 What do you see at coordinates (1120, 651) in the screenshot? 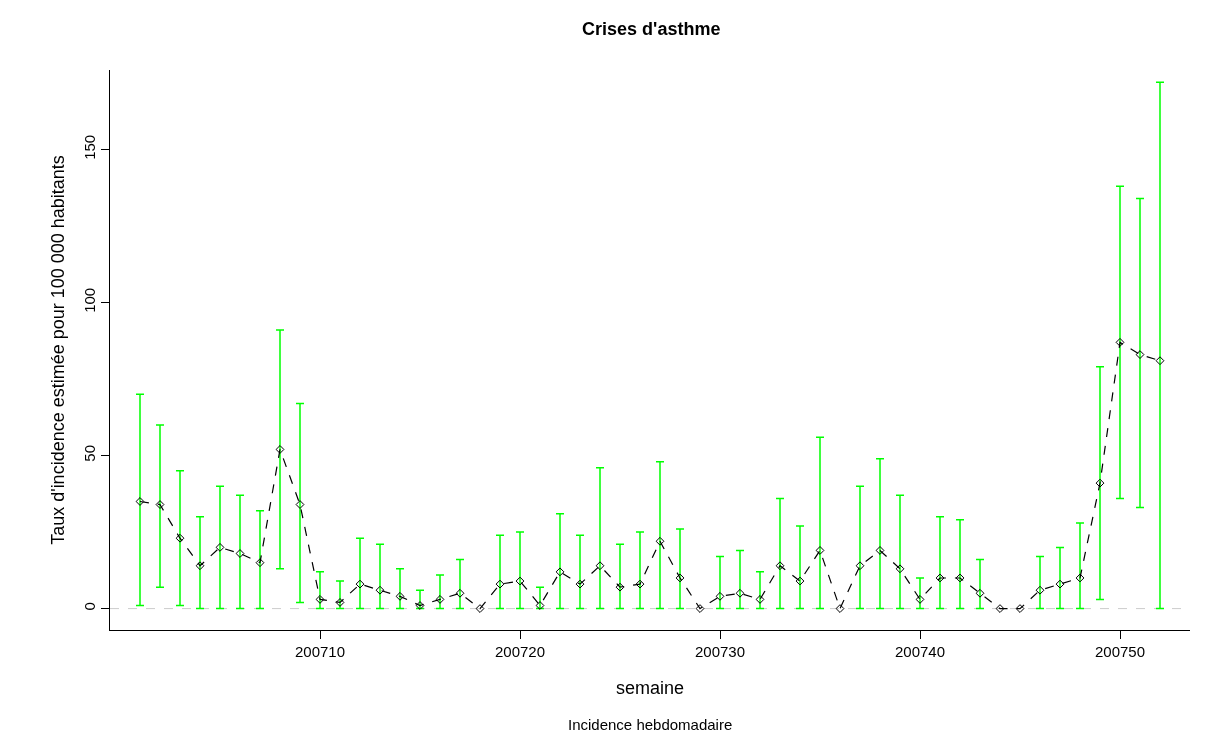
I see `x-tick-label: 200750` at bounding box center [1120, 651].